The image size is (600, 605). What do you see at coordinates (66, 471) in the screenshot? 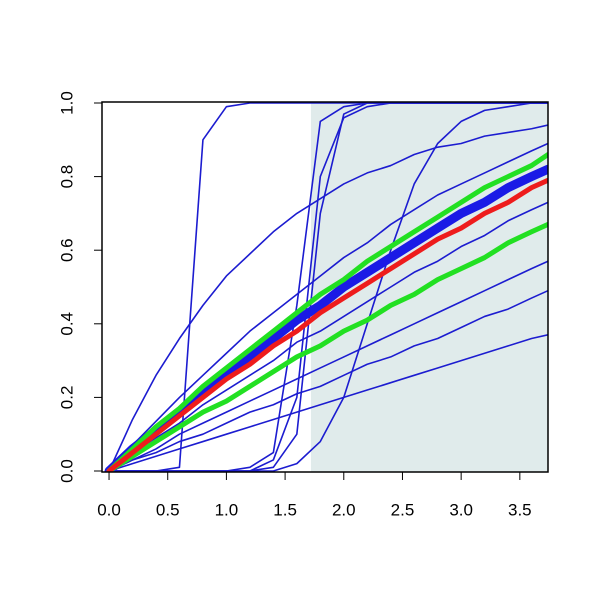
I see `y-tick-label: 0.0` at bounding box center [66, 471].